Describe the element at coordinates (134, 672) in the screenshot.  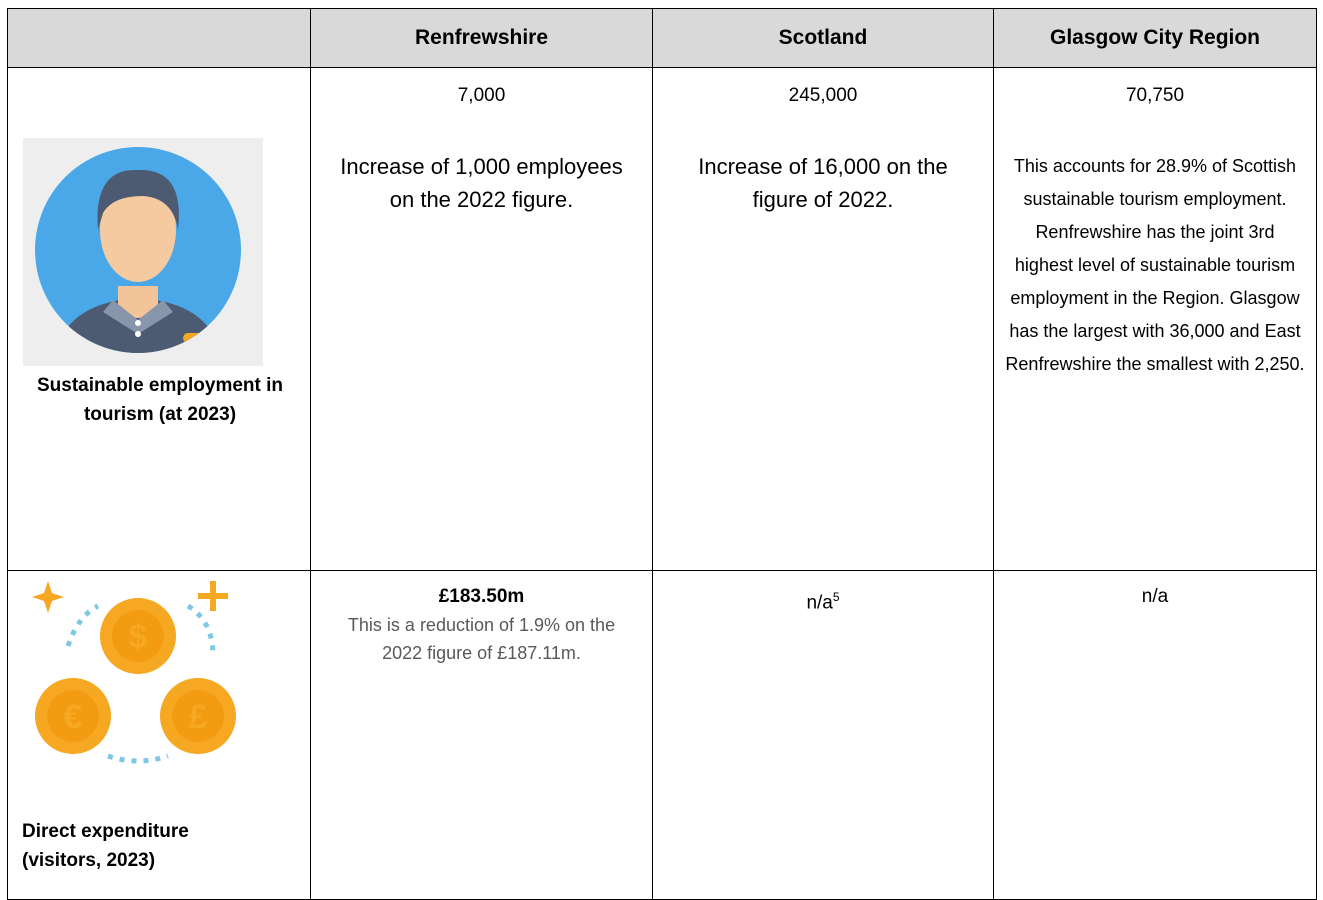
I see `expenditure-icon: $ € £` at that location.